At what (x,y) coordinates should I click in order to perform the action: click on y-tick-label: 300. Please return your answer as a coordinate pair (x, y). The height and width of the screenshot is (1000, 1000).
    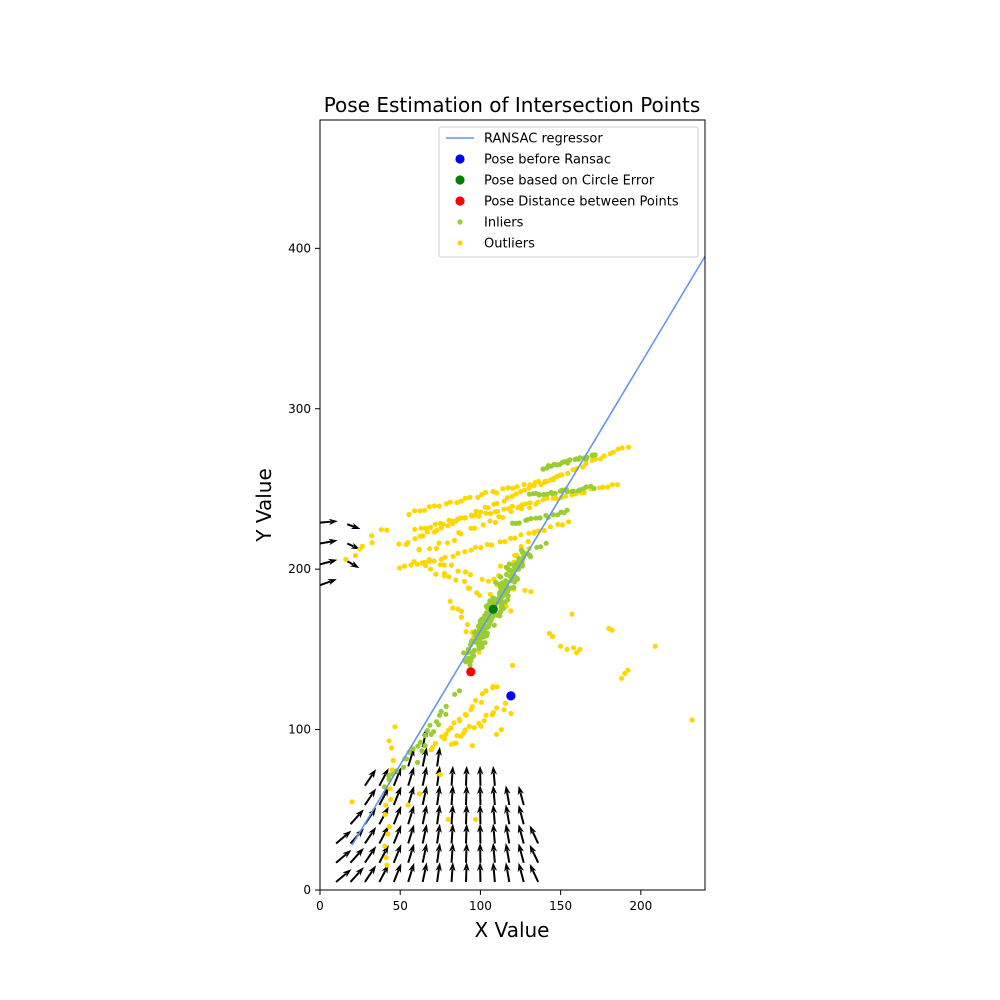
    Looking at the image, I should click on (299, 409).